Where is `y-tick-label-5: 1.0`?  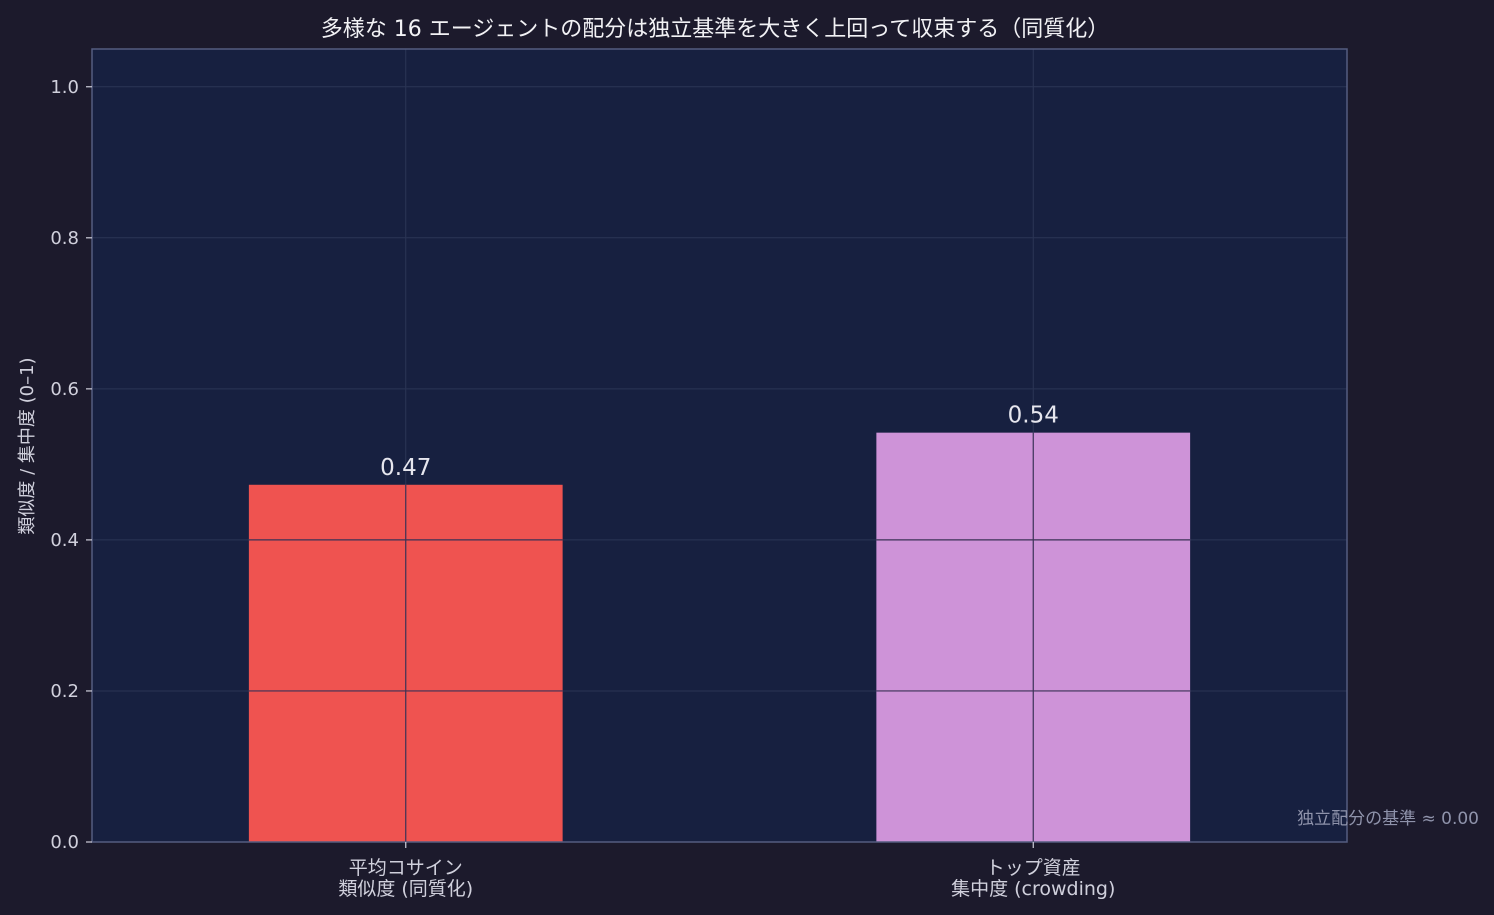 y-tick-label-5: 1.0 is located at coordinates (64, 87).